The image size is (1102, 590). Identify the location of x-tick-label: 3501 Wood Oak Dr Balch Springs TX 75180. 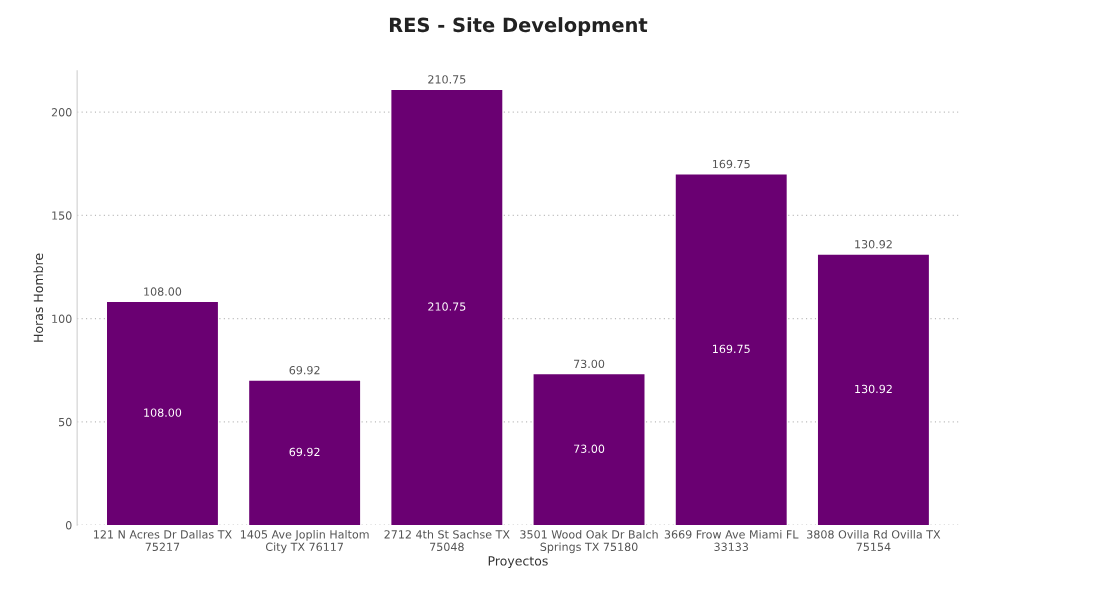
(589, 541).